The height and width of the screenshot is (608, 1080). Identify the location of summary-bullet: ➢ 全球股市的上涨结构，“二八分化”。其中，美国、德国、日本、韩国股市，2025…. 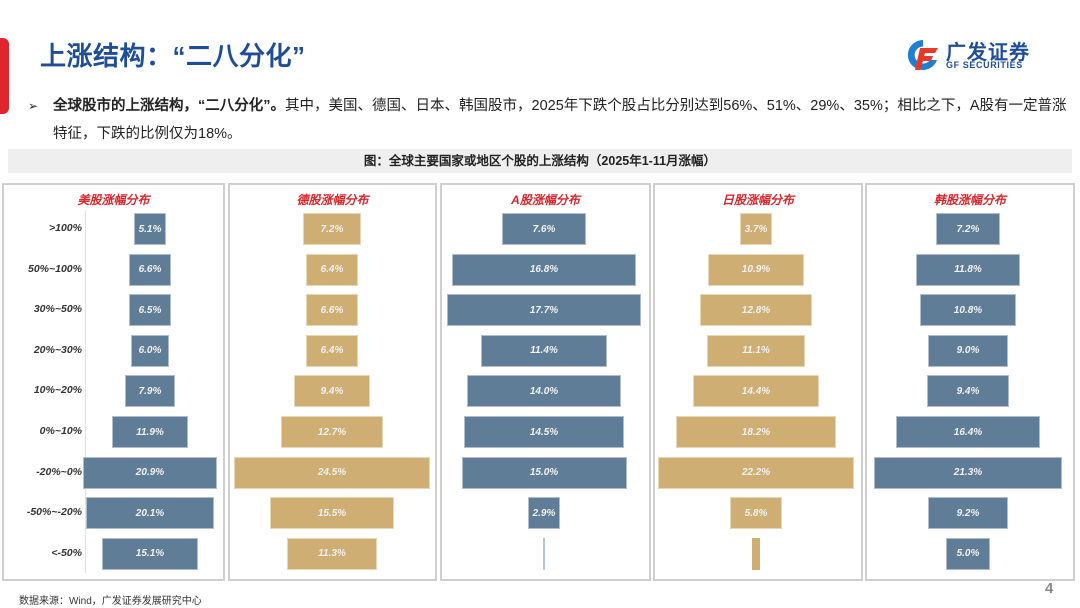
(548, 120).